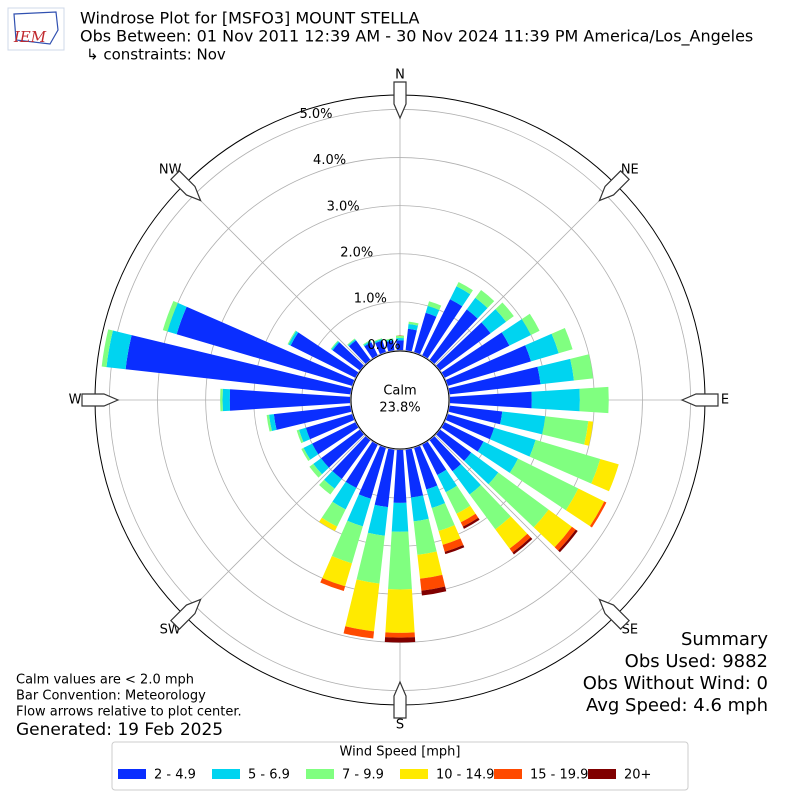  I want to click on chart-title: Windrose Plot for [MSFO3] MOUNT STELLA, so click(250, 18).